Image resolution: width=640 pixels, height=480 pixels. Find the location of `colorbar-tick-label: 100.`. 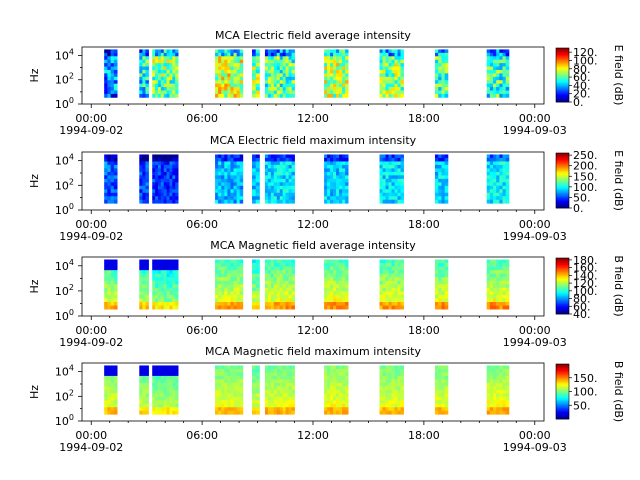

colorbar-tick-label: 100. is located at coordinates (585, 291).